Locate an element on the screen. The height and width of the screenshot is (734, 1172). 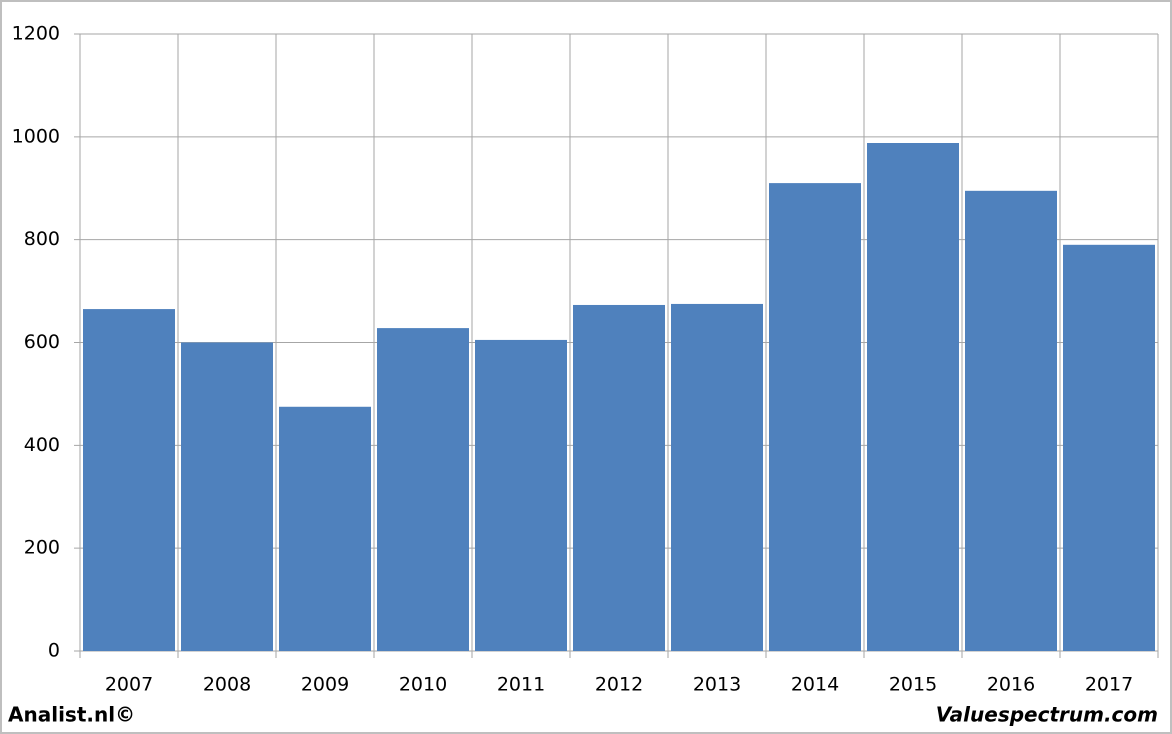
x-tick-label: 2017 is located at coordinates (1109, 685).